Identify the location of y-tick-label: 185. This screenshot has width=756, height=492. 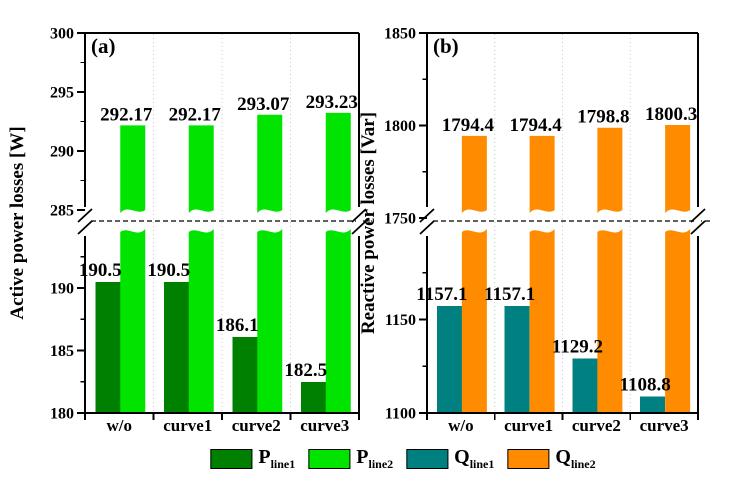
(62, 351).